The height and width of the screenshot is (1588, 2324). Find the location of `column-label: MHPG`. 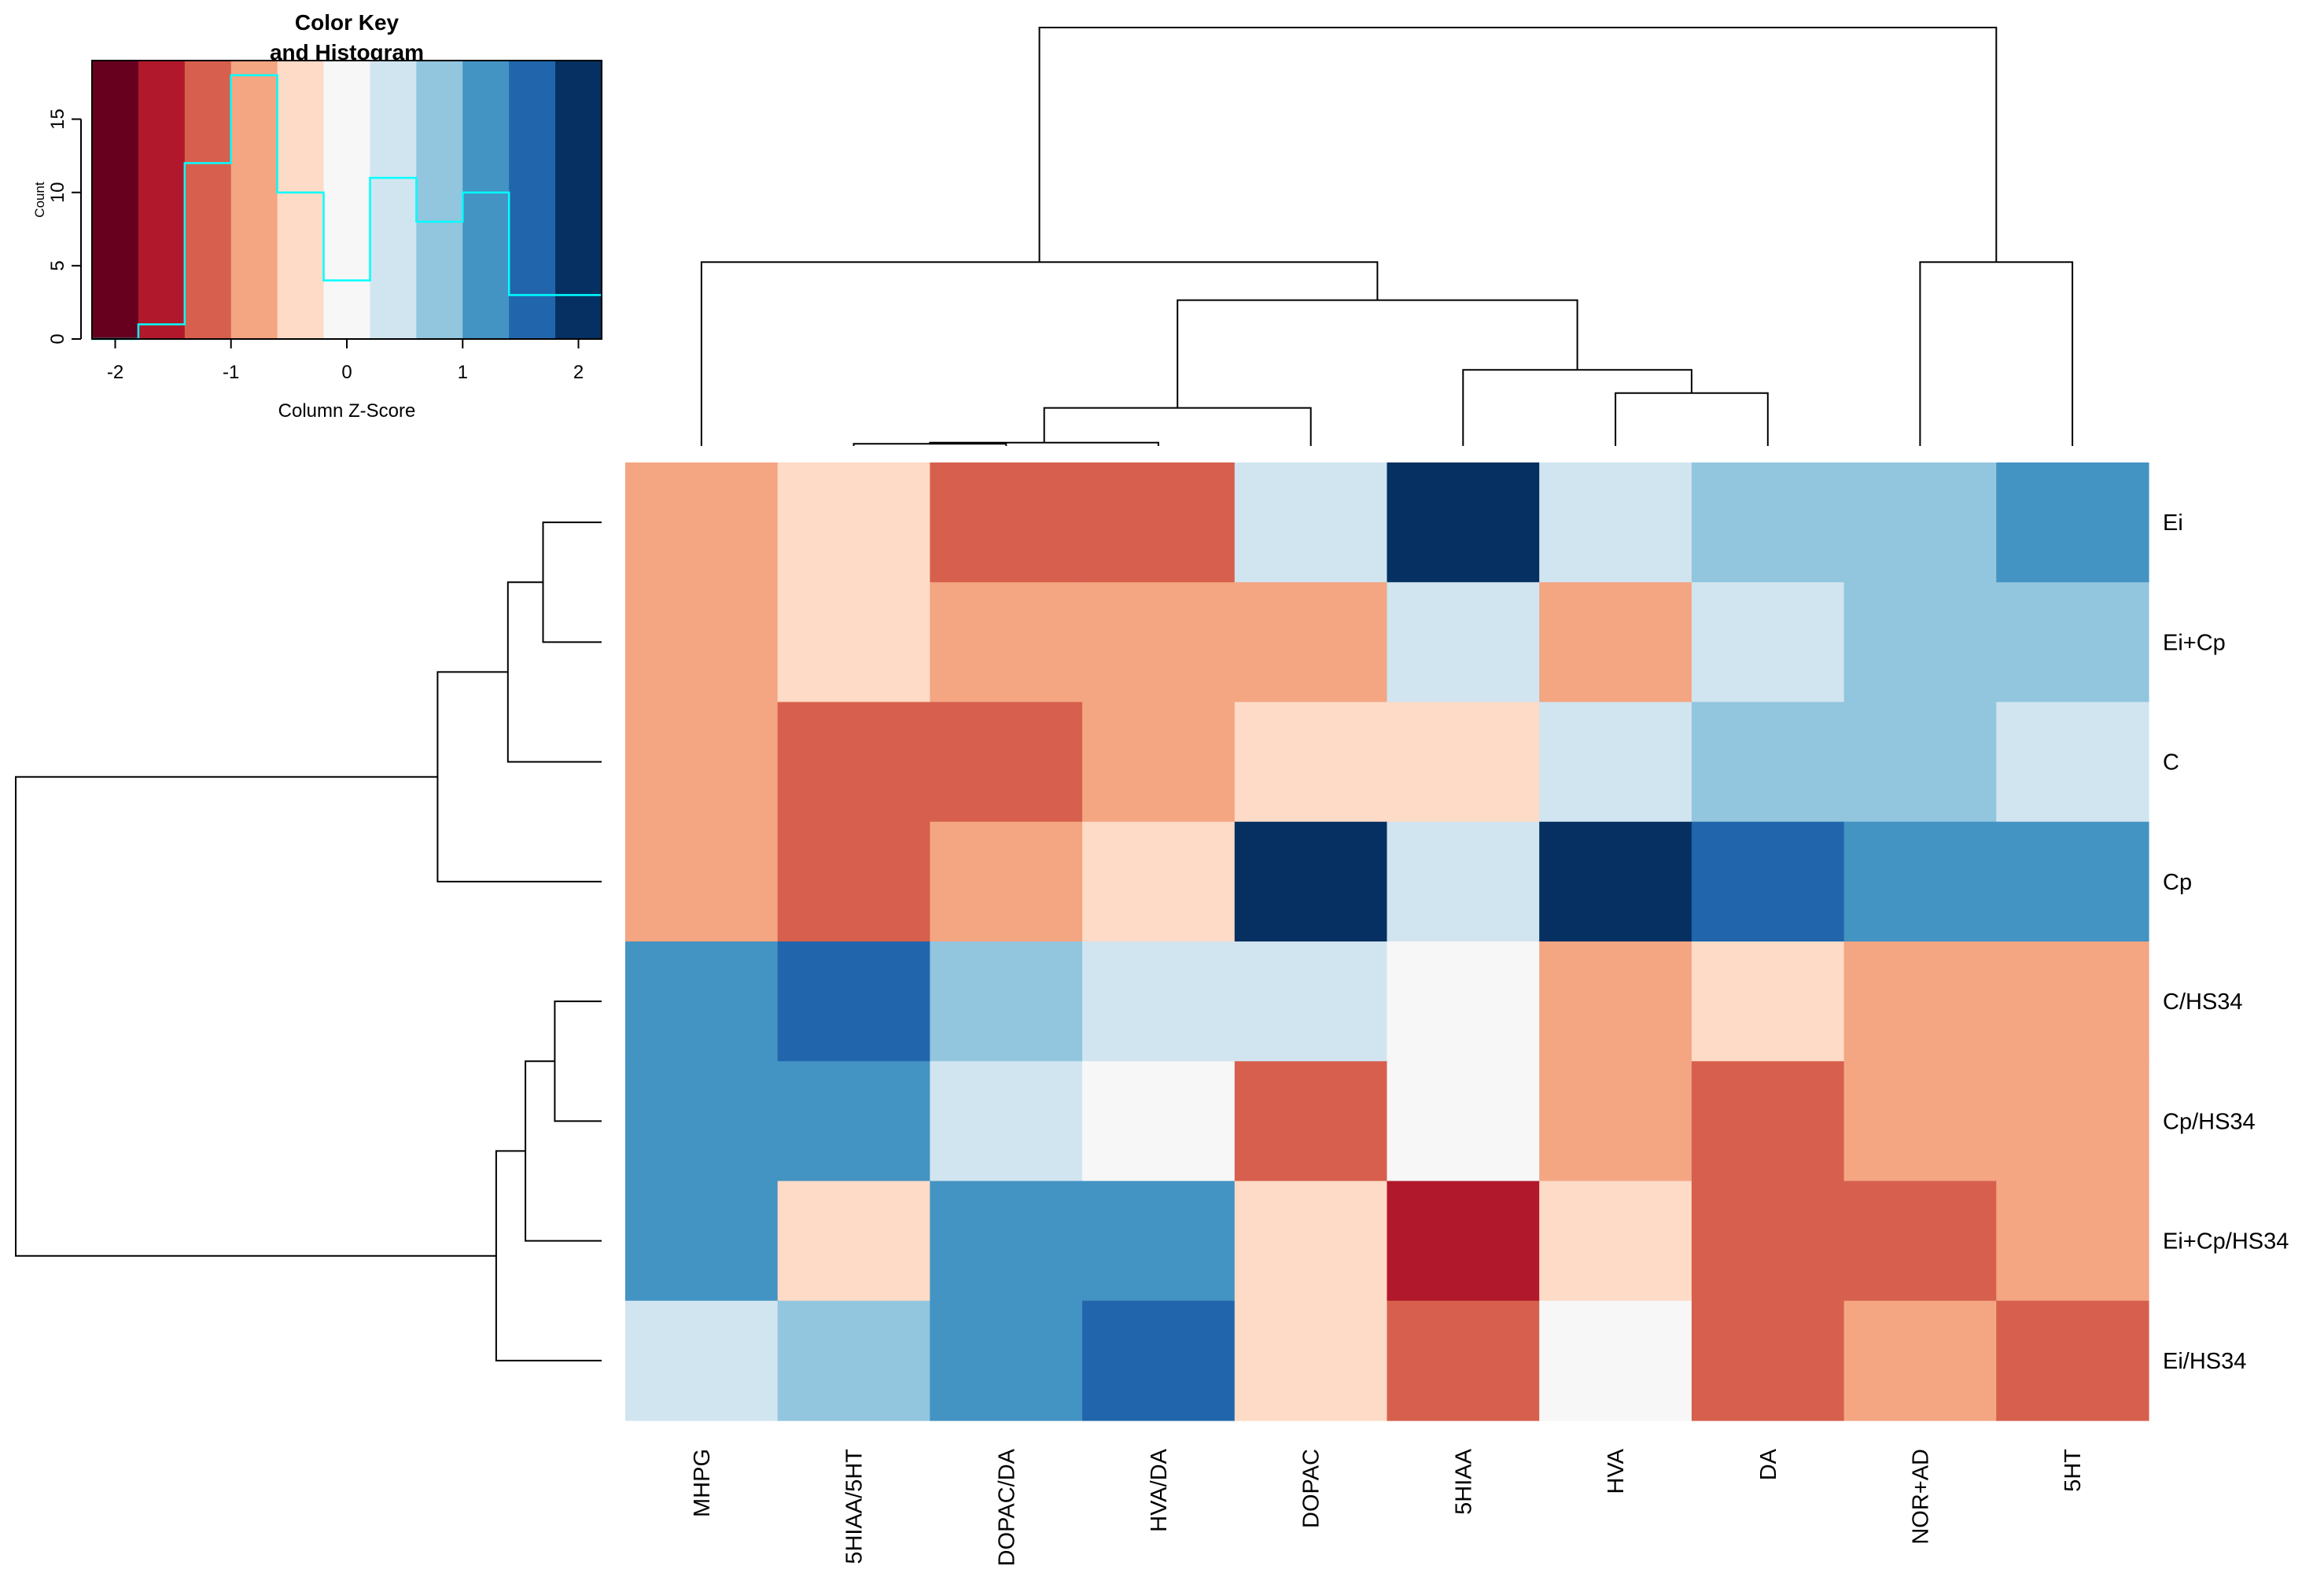

column-label: MHPG is located at coordinates (702, 1483).